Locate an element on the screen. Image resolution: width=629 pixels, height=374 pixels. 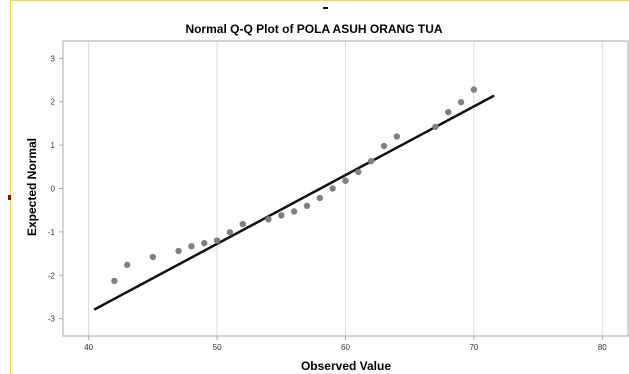
y-tick-label: 0 is located at coordinates (53, 189).